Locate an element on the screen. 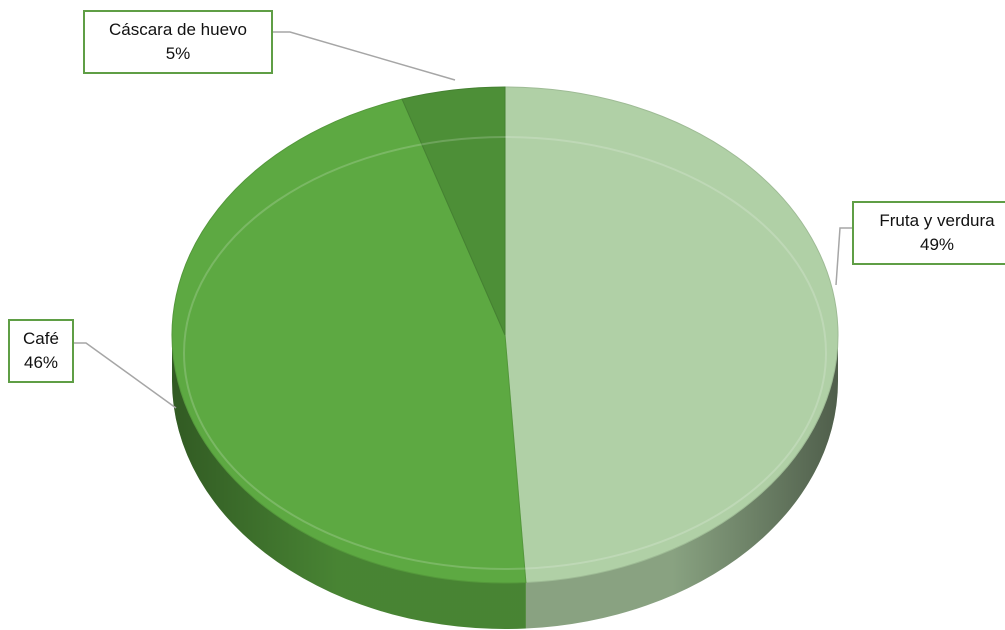  slice-value-fruta-y-verdura: 49% is located at coordinates (937, 244).